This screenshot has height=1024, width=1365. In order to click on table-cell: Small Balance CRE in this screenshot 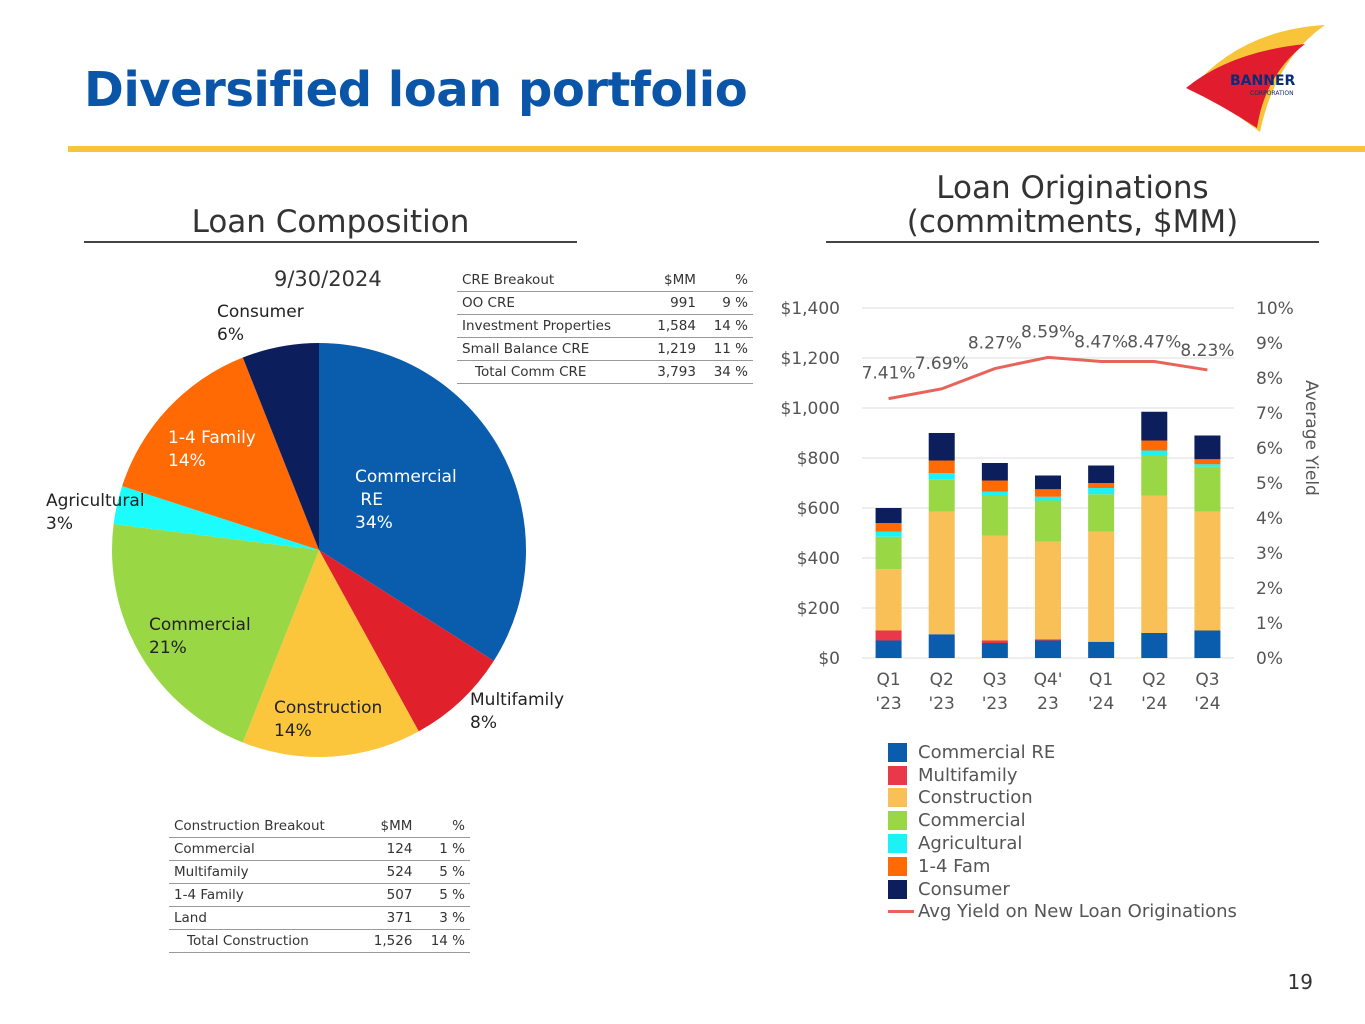, I will do `click(526, 349)`.